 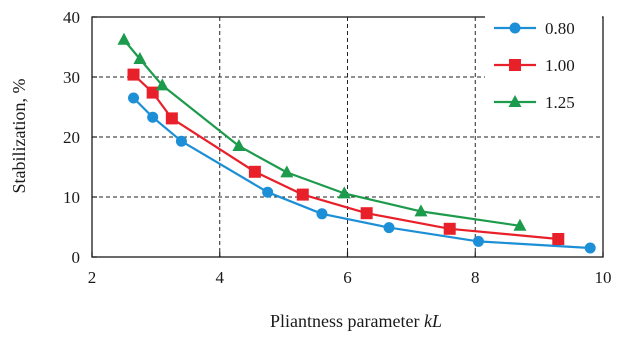 What do you see at coordinates (534, 102) in the screenshot?
I see `legend-item-2: 1.25` at bounding box center [534, 102].